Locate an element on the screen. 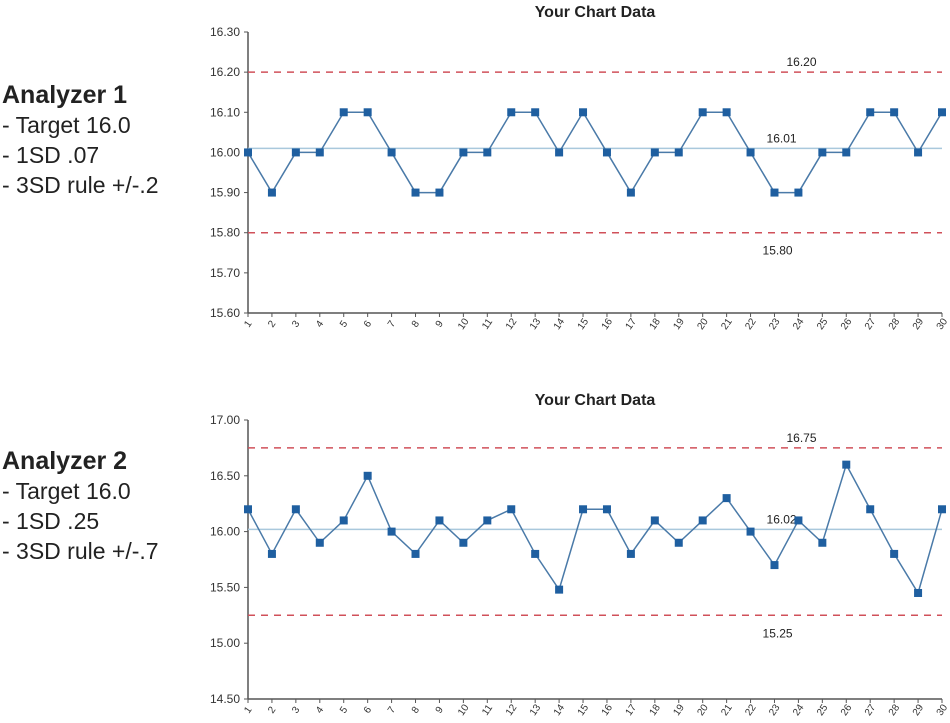  x-tick-label: 14 is located at coordinates (560, 324).